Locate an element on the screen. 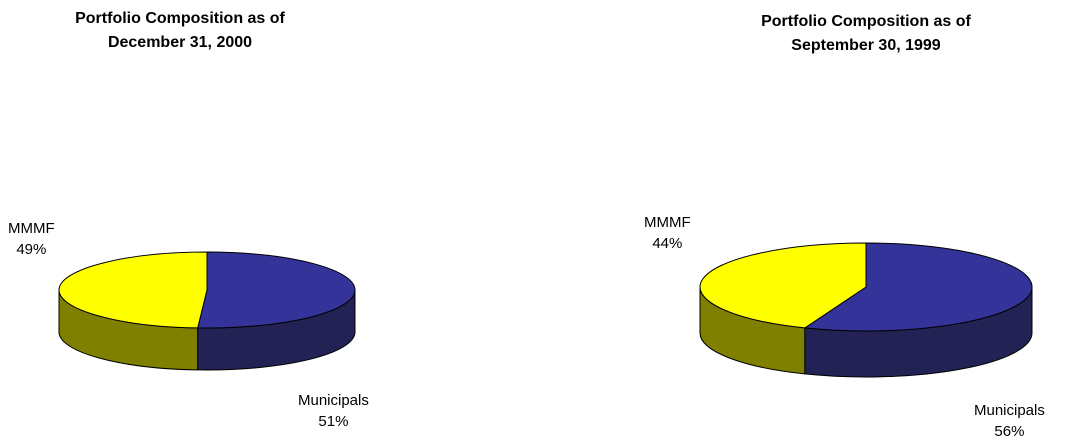 This screenshot has height=443, width=1068. chart-title-line2: September 30, 1999 is located at coordinates (866, 45).